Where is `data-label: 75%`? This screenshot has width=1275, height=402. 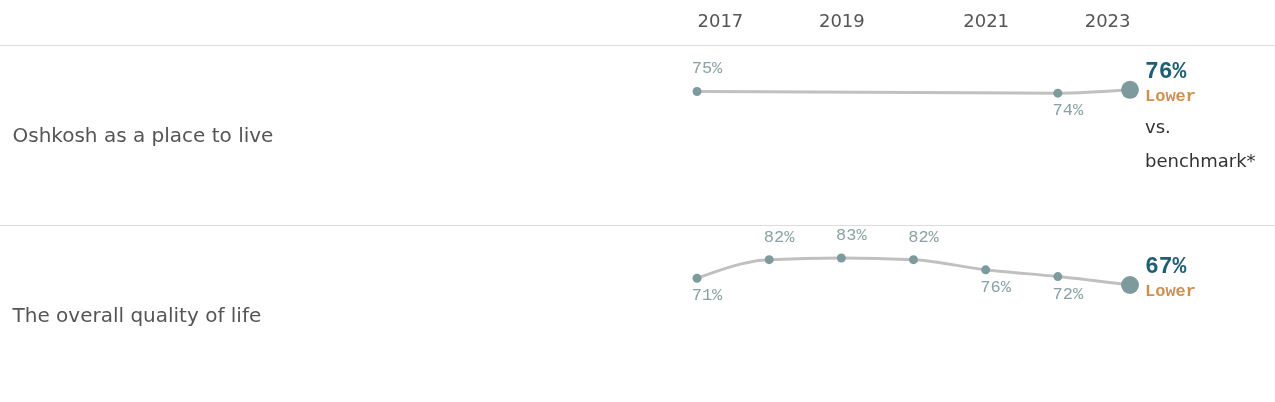 data-label: 75% is located at coordinates (707, 69).